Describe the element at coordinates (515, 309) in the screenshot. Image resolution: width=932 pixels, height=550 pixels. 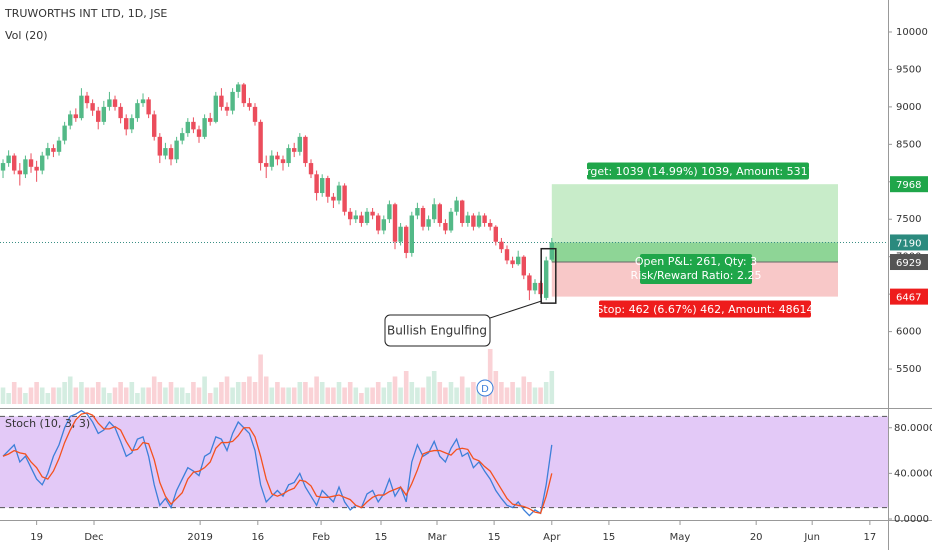
I see `callout-line` at that location.